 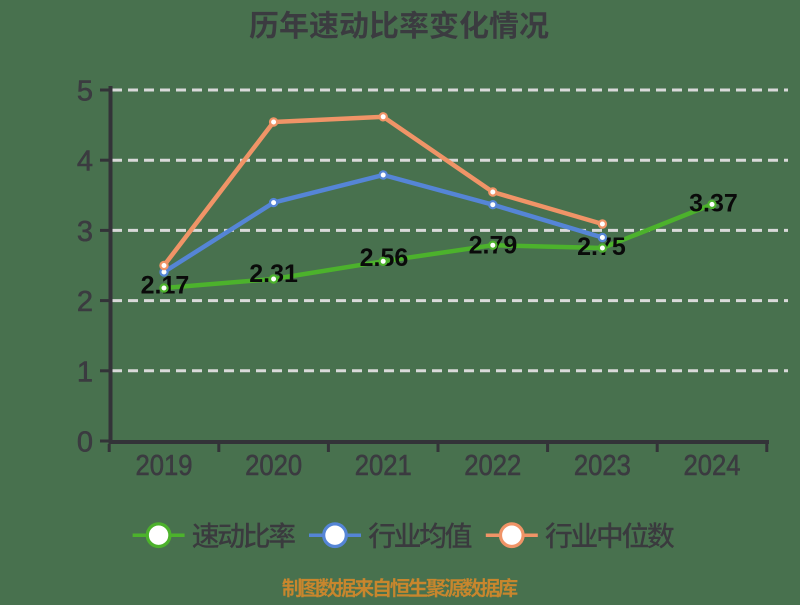 I want to click on svg-text: 2020, so click(x=273, y=466).